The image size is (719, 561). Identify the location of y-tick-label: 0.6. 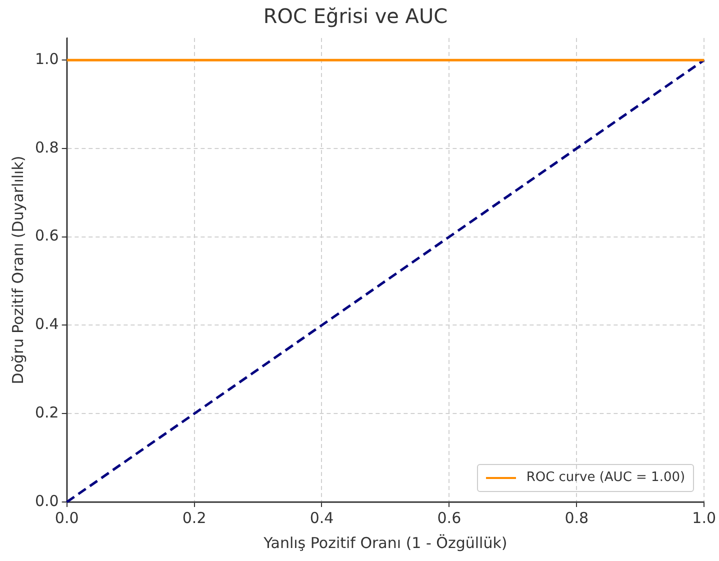
(46, 235).